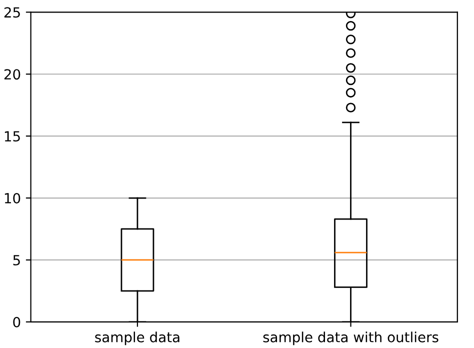  Describe the element at coordinates (350, 339) in the screenshot. I see `x-tick-label: sample data with outliers` at that location.